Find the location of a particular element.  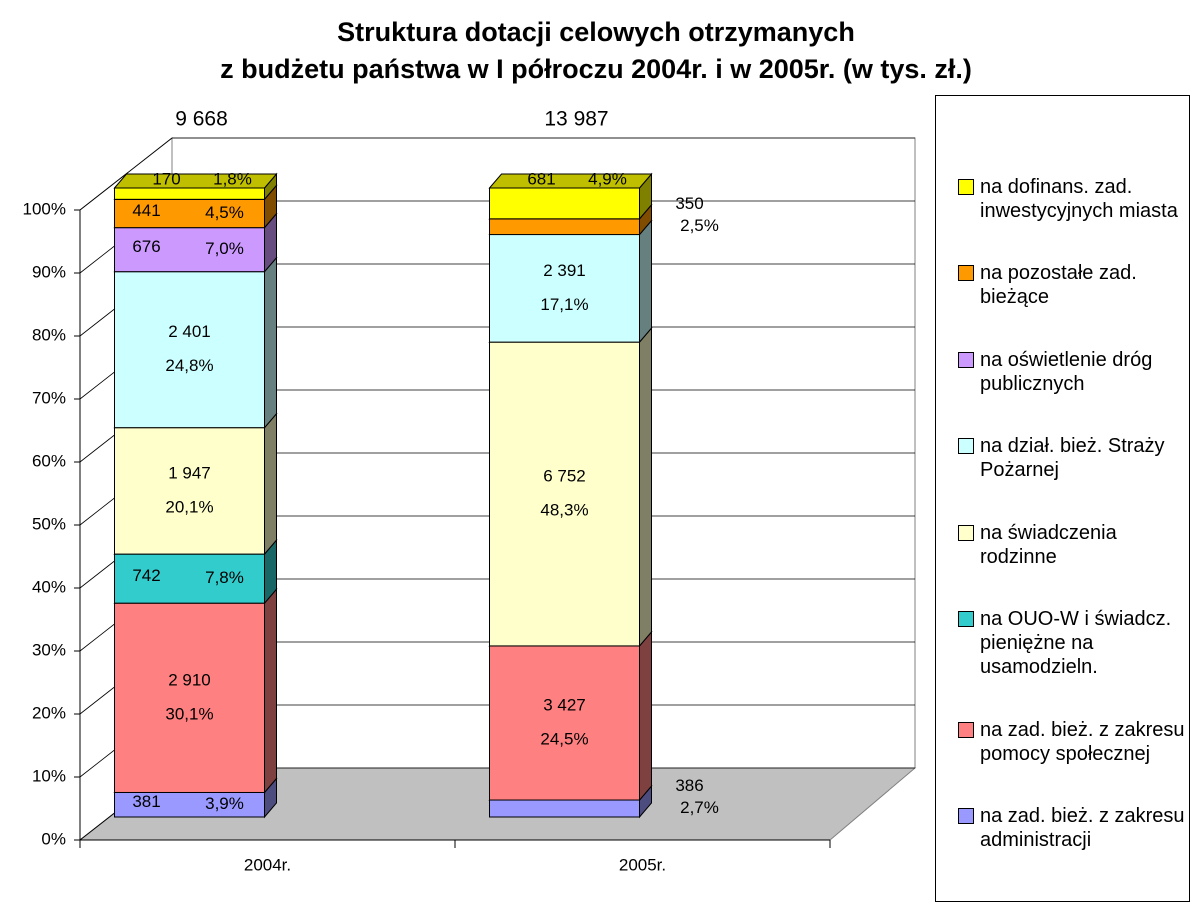

y-tick-label: 70% is located at coordinates (49, 397).